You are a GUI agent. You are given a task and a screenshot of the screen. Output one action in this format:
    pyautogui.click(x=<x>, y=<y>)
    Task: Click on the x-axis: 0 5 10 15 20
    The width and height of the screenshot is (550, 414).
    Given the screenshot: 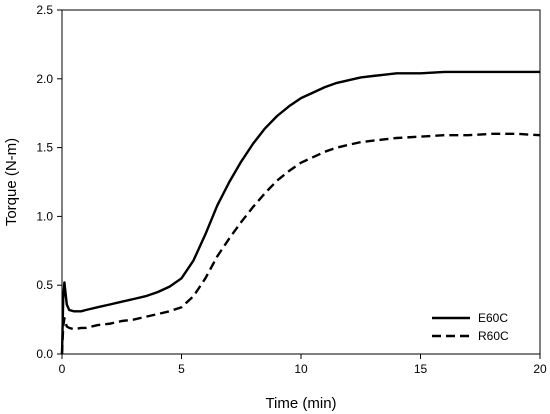 What is the action you would take?
    pyautogui.click(x=303, y=365)
    